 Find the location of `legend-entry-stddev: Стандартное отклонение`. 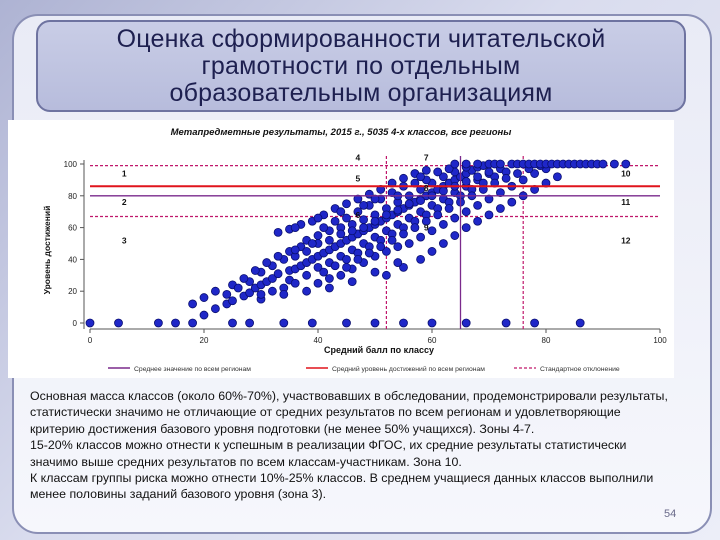

legend-entry-stddev: Стандартное отклонение is located at coordinates (580, 369).